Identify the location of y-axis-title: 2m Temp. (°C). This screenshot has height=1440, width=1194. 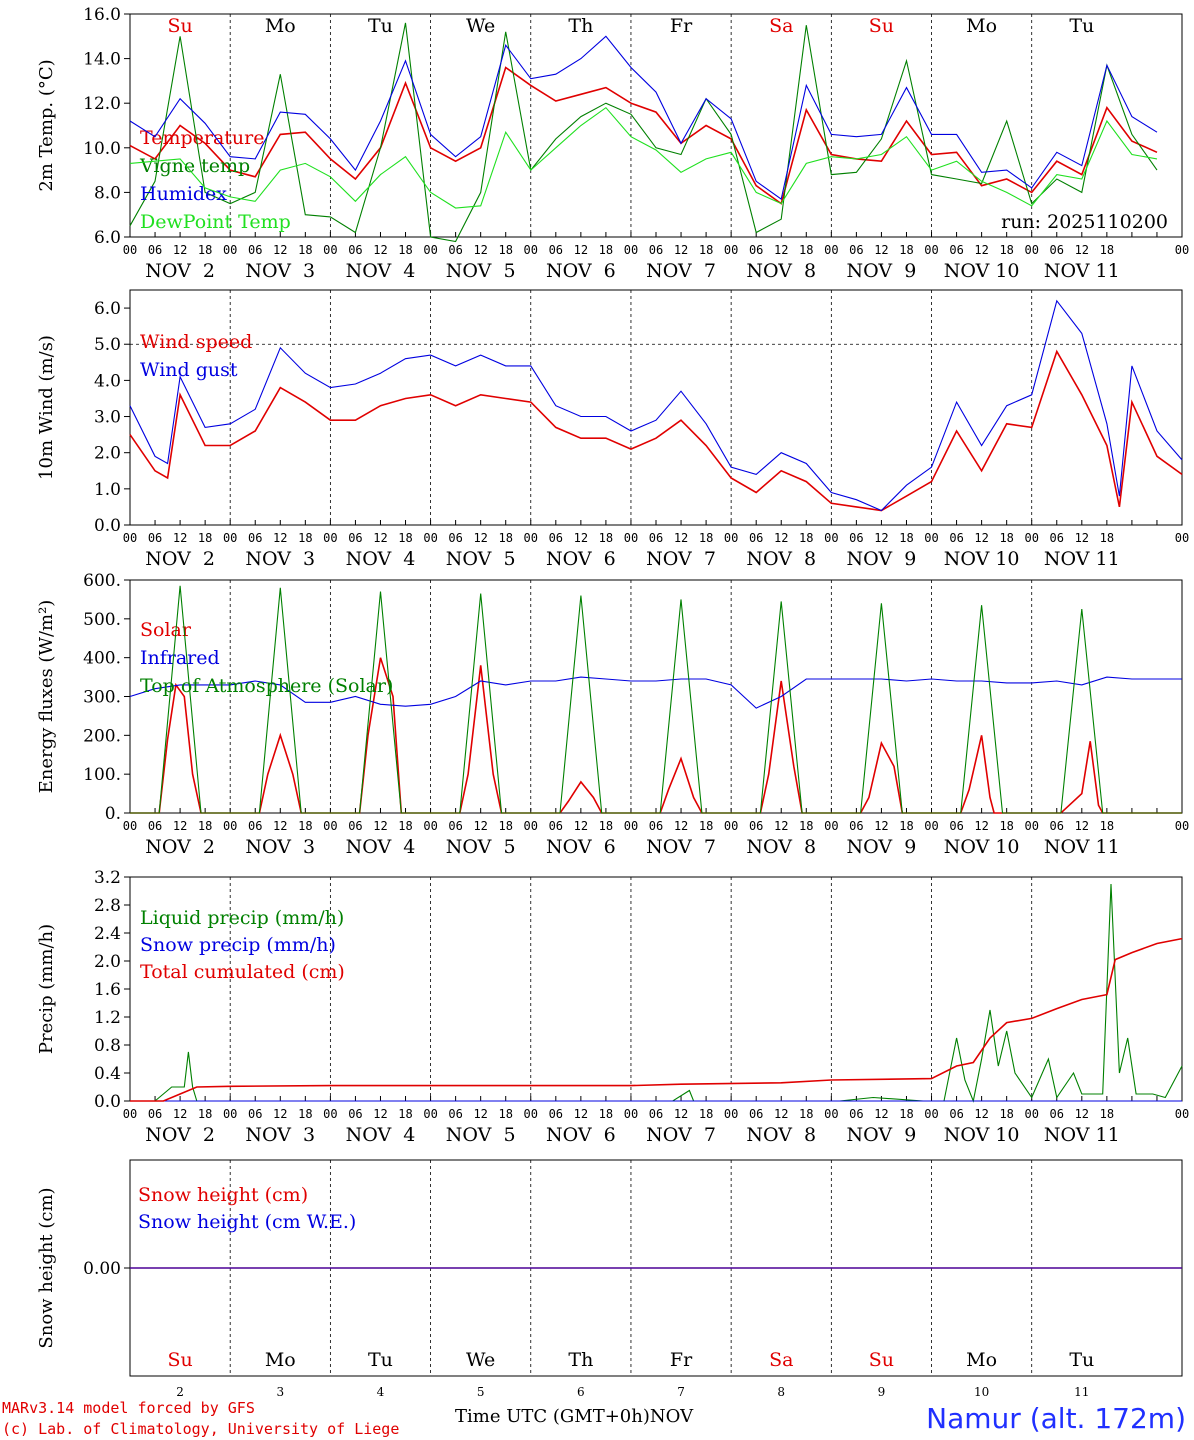
(46, 125).